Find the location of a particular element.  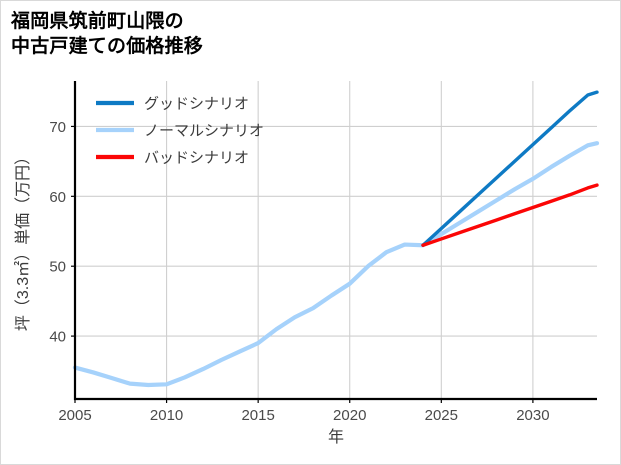

x-axis-ticks: 2005 2010 2015 2020 2025 2030 is located at coordinates (304, 411).